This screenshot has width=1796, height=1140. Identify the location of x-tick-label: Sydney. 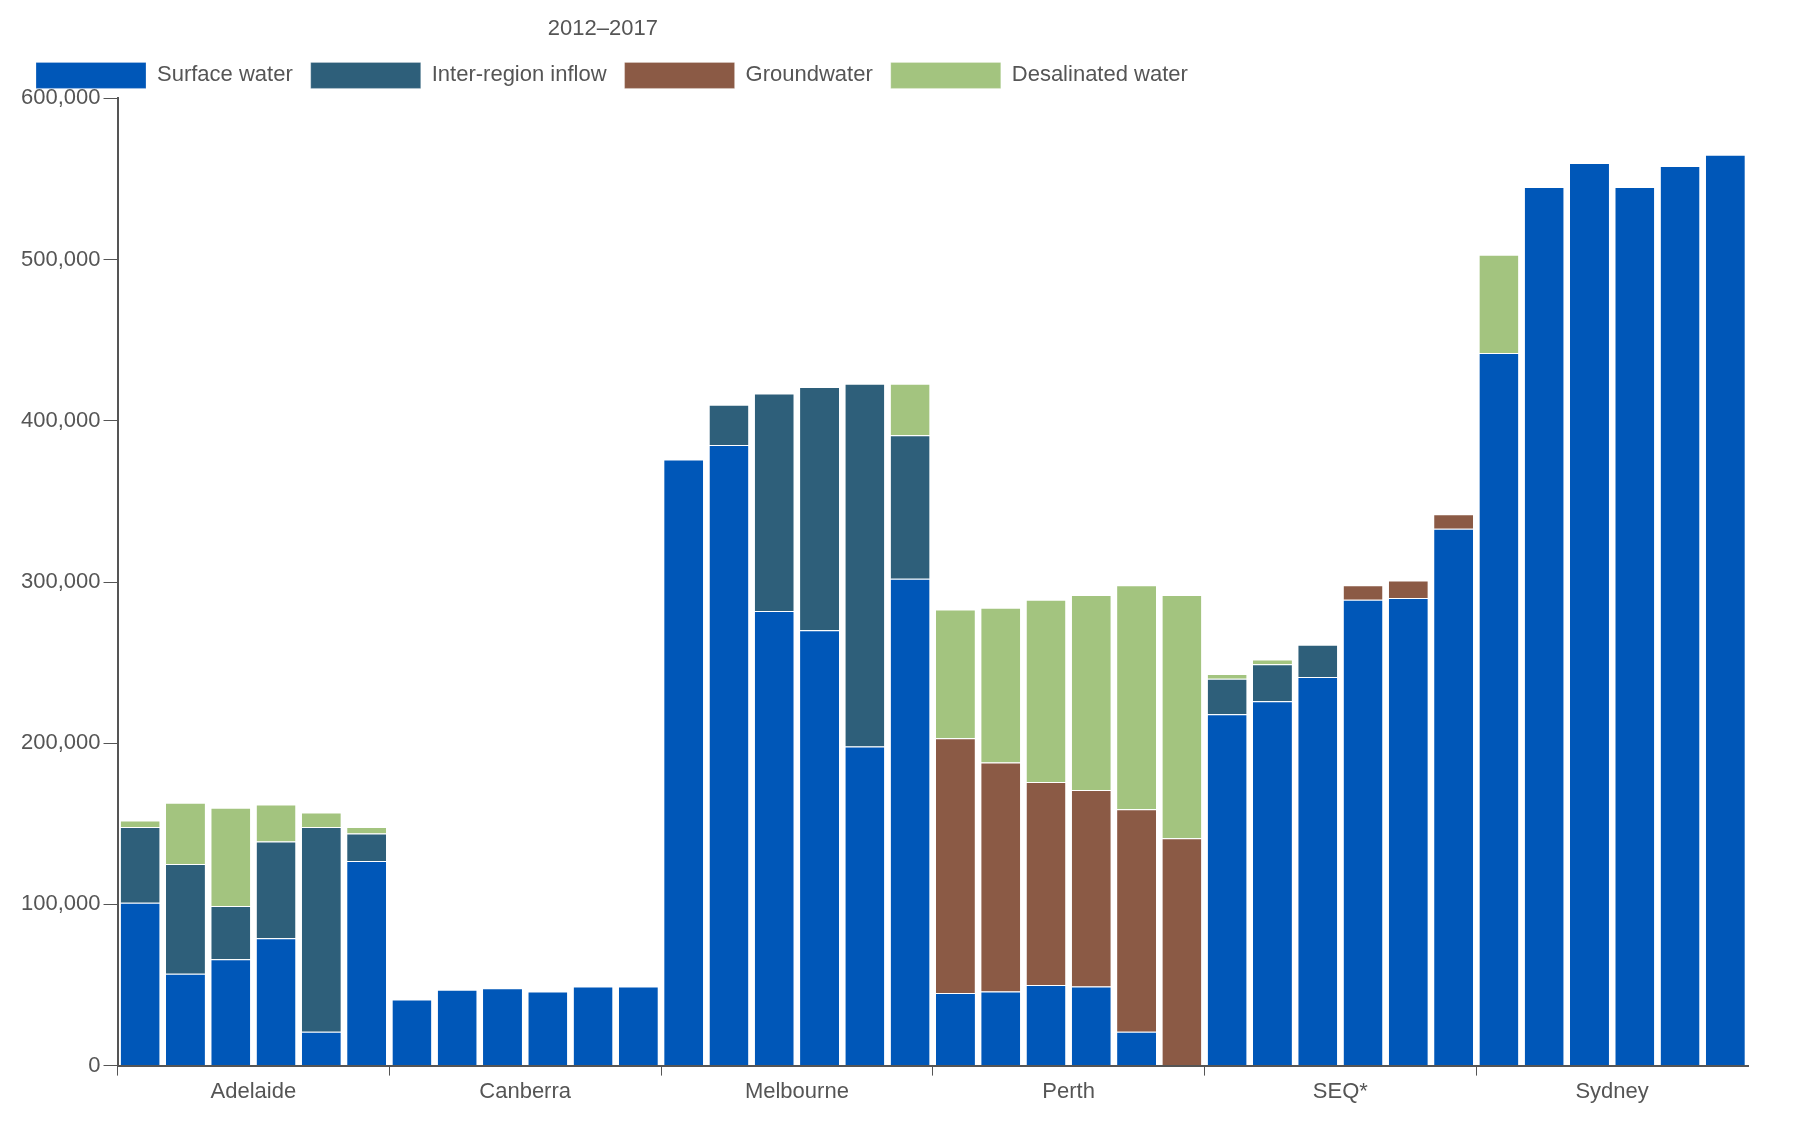
(1612, 1090).